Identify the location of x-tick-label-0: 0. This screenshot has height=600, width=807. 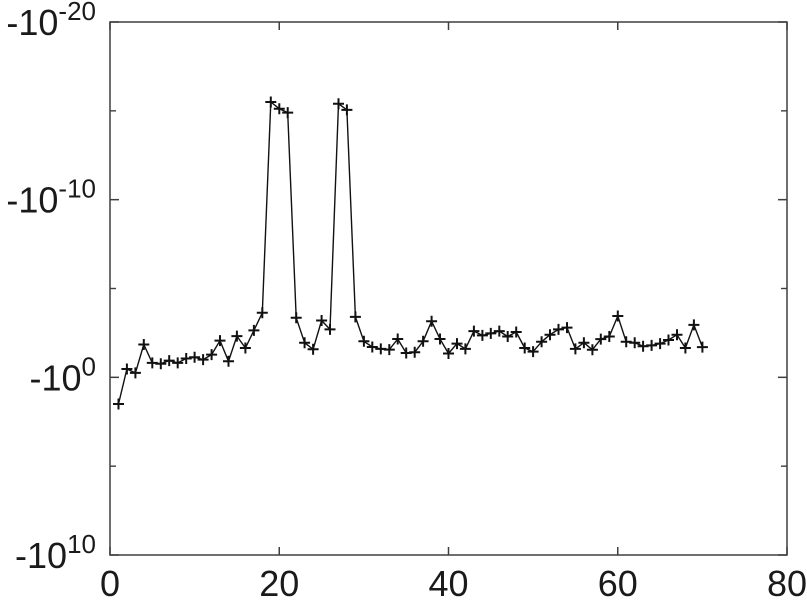
(110, 581).